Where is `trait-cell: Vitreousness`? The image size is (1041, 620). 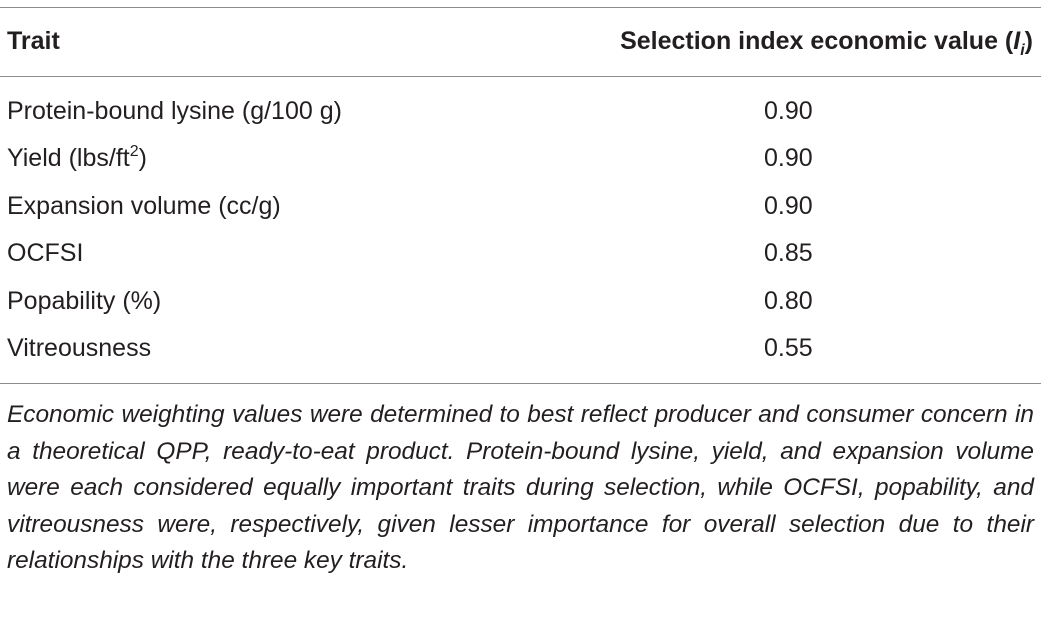
trait-cell: Vitreousness is located at coordinates (79, 348).